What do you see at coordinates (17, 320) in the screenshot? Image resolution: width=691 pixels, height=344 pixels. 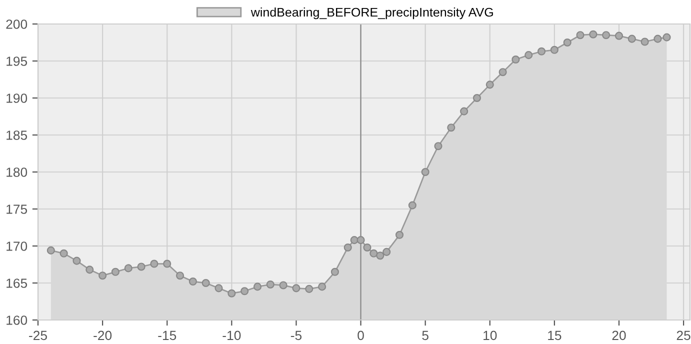 I see `y-tick-label: 160` at bounding box center [17, 320].